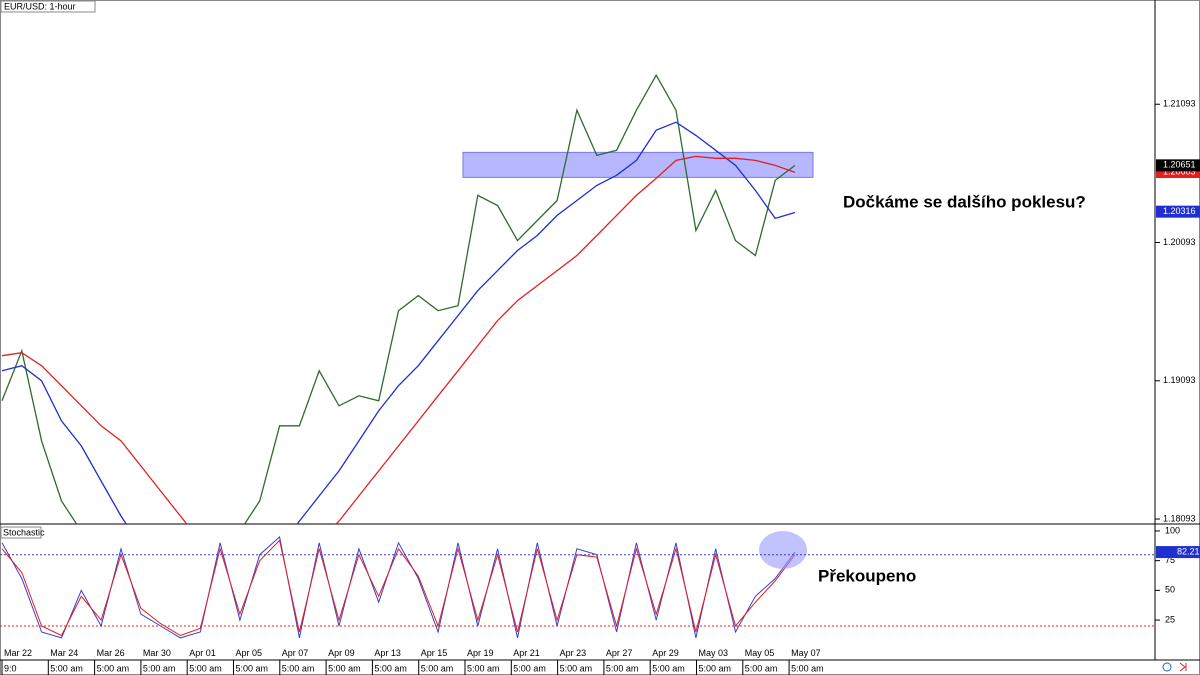  What do you see at coordinates (1170, 590) in the screenshot?
I see `y-tick-label: 50` at bounding box center [1170, 590].